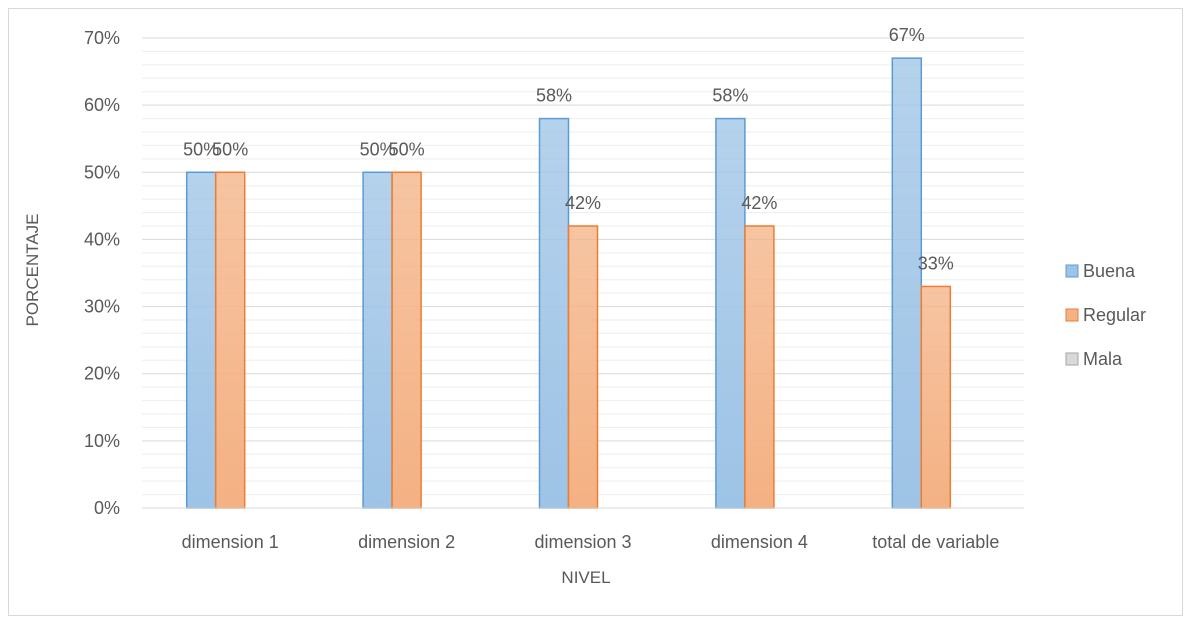  Describe the element at coordinates (102, 105) in the screenshot. I see `y-tick-label: 60%` at that location.